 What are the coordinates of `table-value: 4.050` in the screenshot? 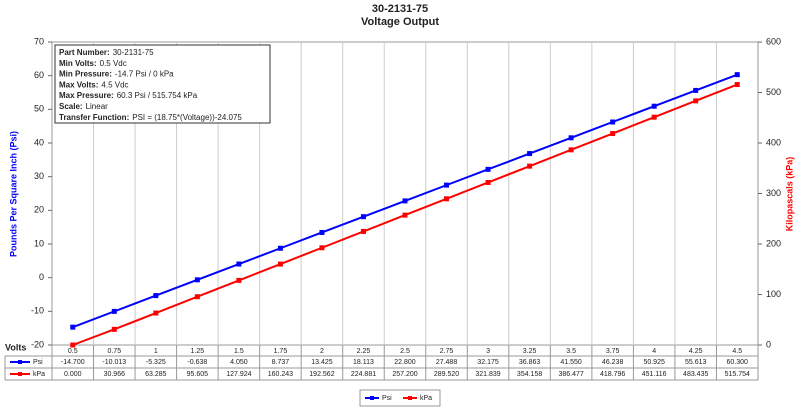 It's located at (239, 362).